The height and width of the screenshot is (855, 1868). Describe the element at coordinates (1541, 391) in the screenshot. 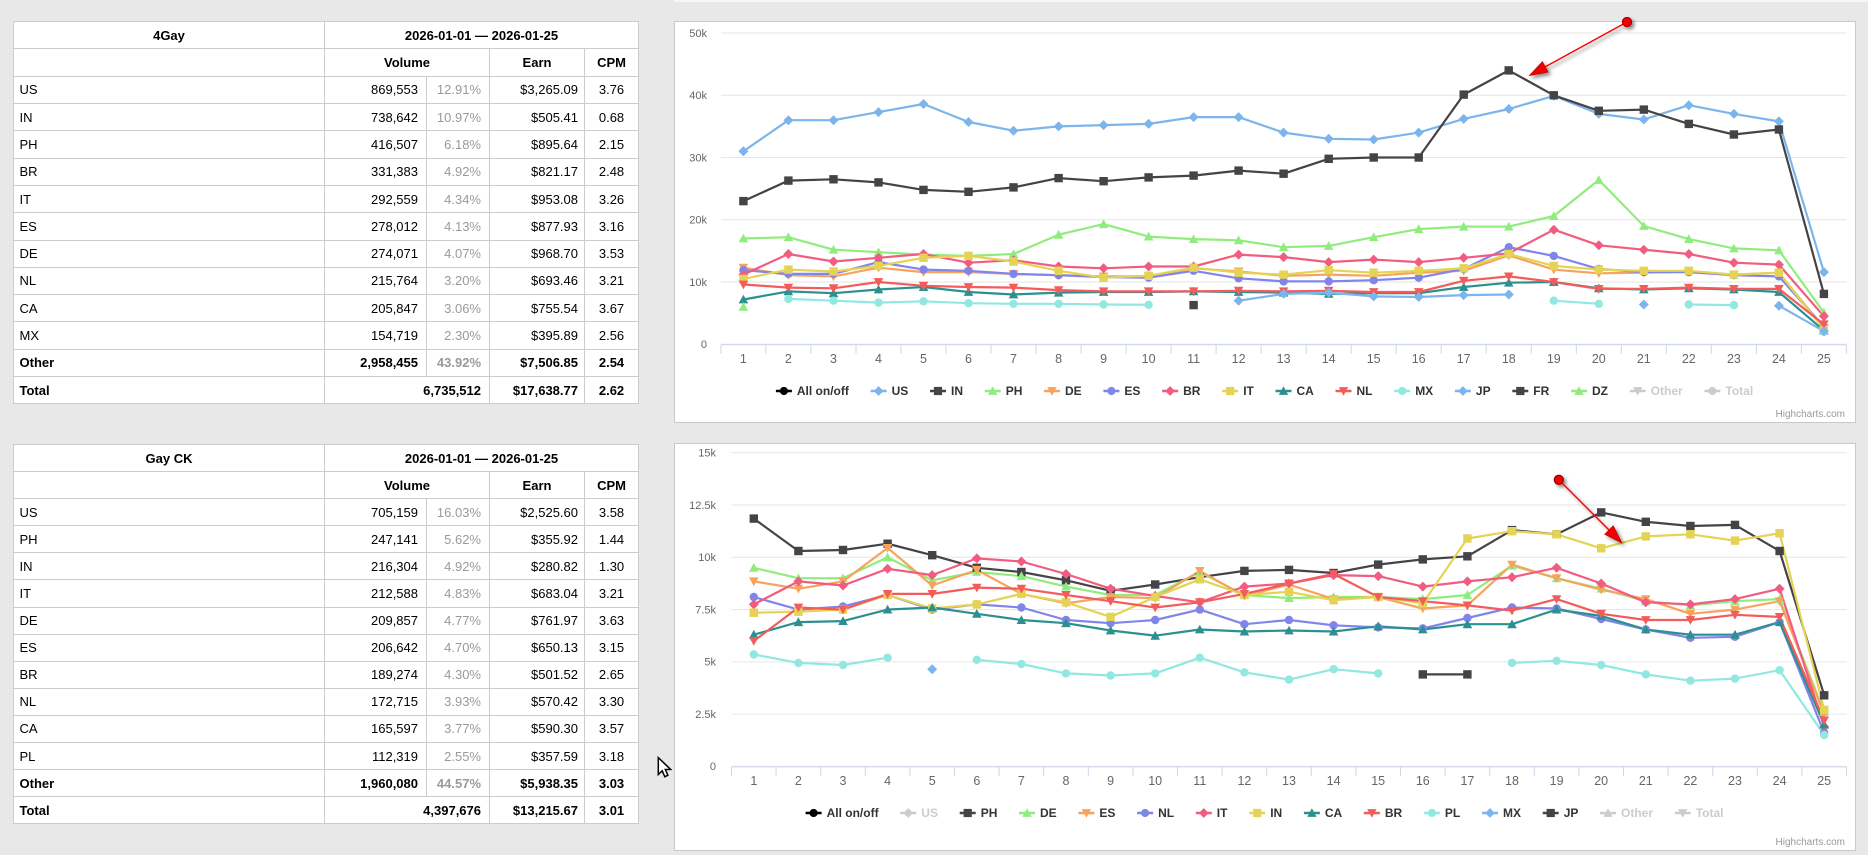

I see `svg-text: FR` at that location.